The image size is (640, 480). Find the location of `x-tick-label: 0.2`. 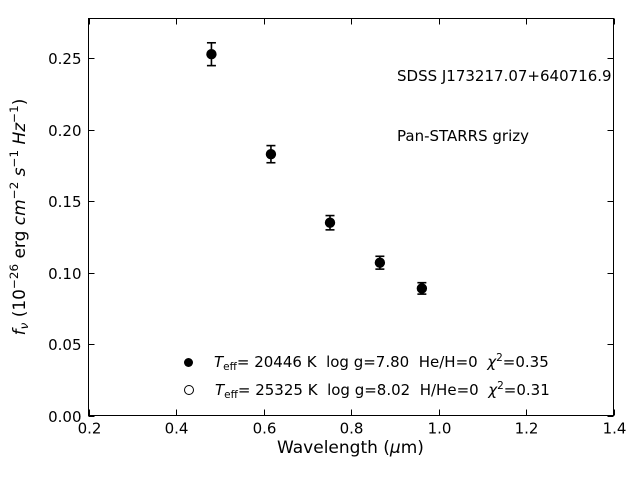

x-tick-label: 0.2 is located at coordinates (90, 429).